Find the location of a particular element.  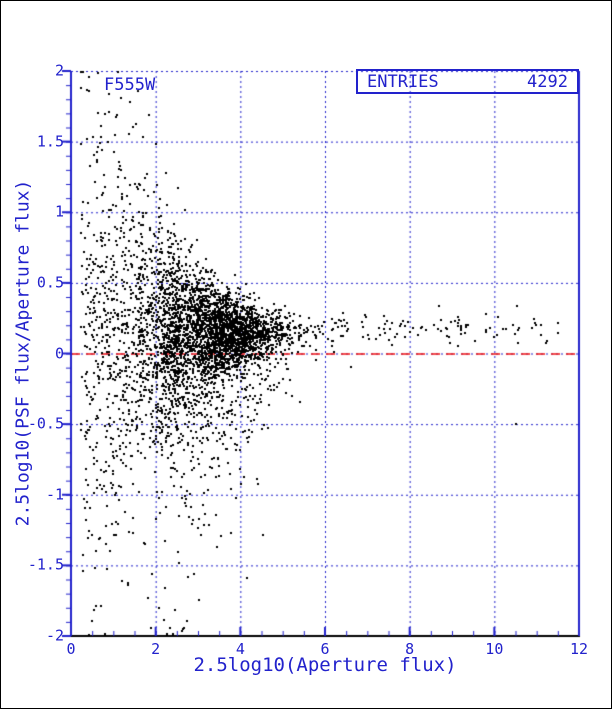

y-tick-label: 1 is located at coordinates (59, 211).